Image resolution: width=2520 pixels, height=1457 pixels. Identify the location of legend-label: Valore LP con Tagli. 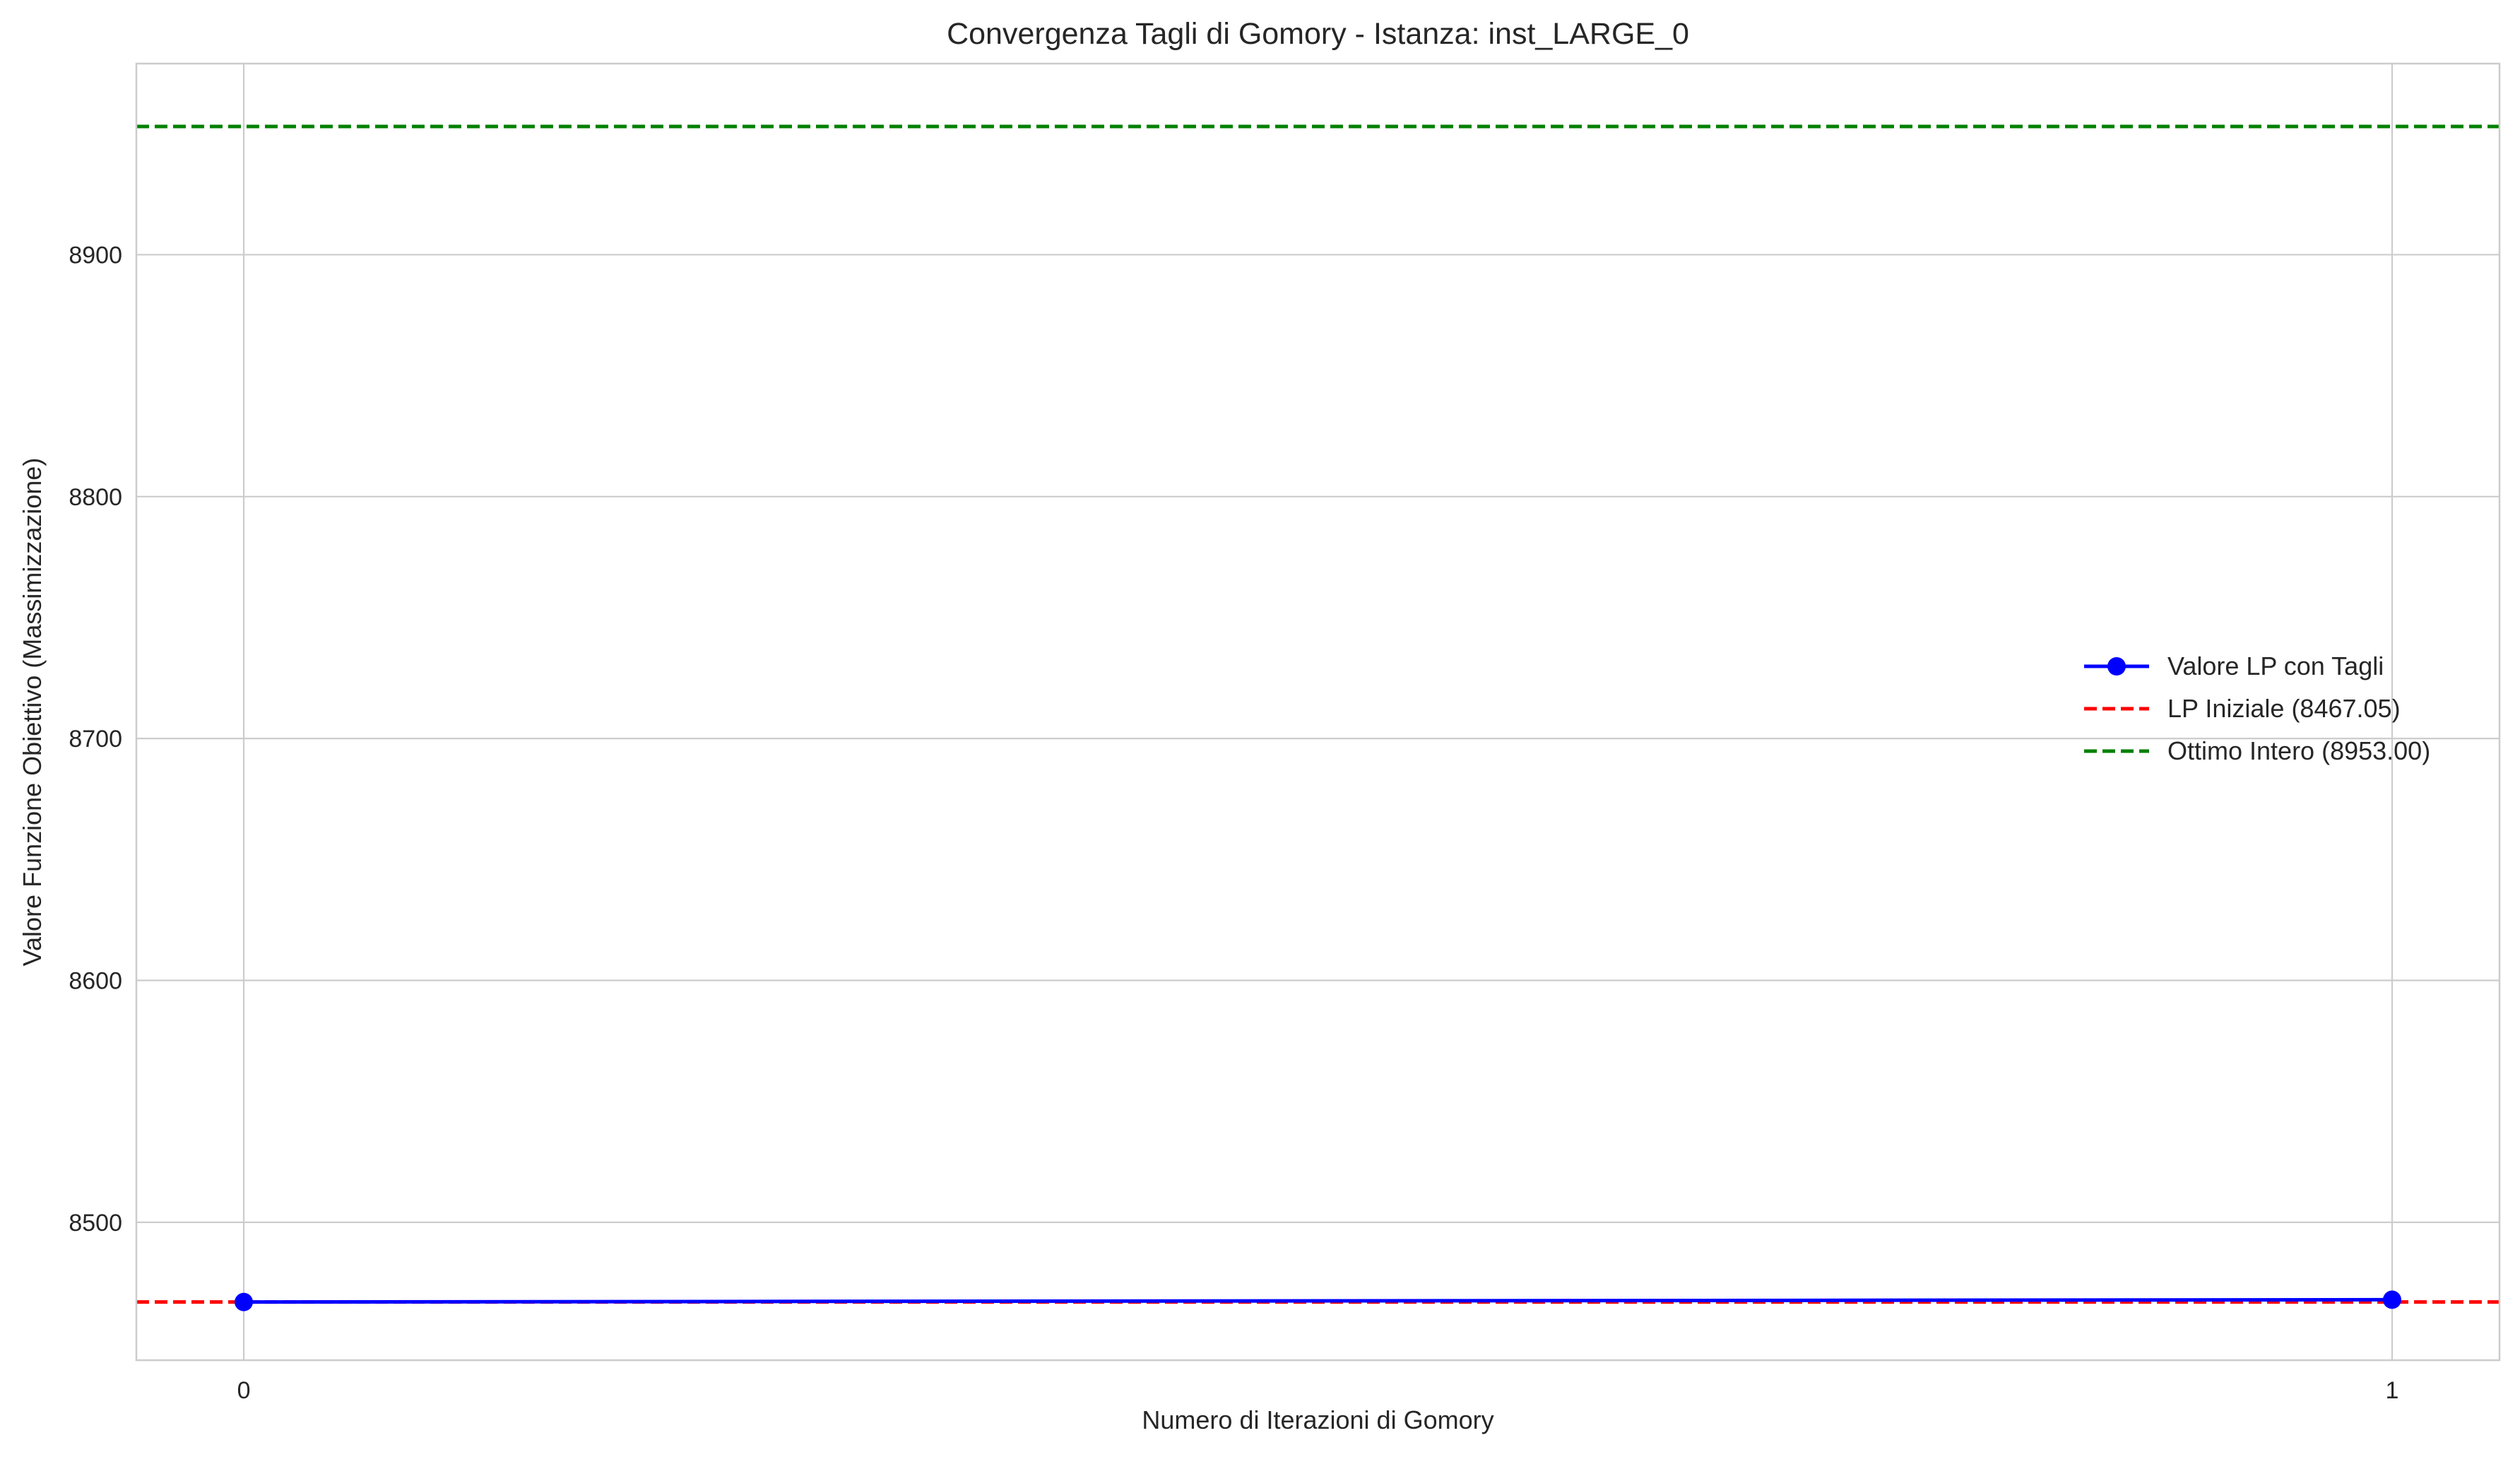
(2275, 665).